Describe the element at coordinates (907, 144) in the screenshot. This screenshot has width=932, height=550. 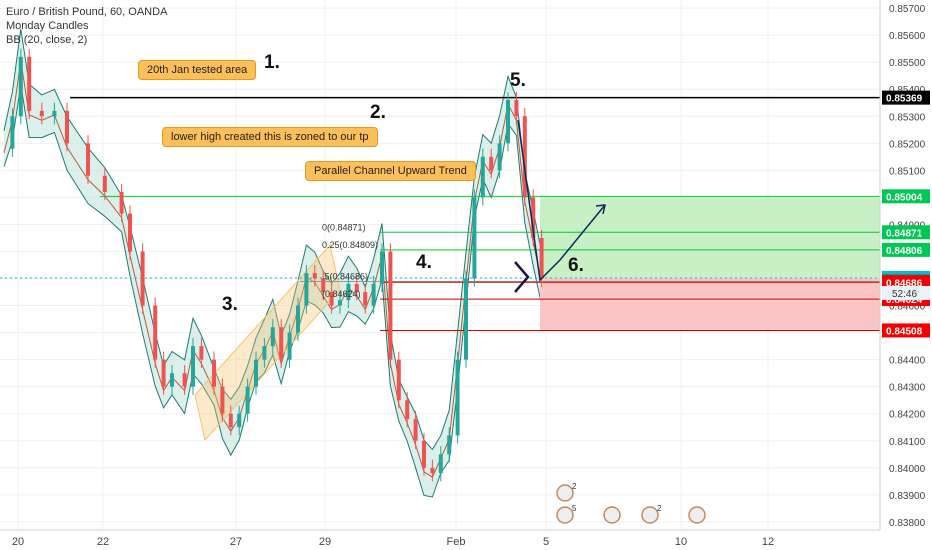
I see `price-tick-label: 0.85200` at that location.